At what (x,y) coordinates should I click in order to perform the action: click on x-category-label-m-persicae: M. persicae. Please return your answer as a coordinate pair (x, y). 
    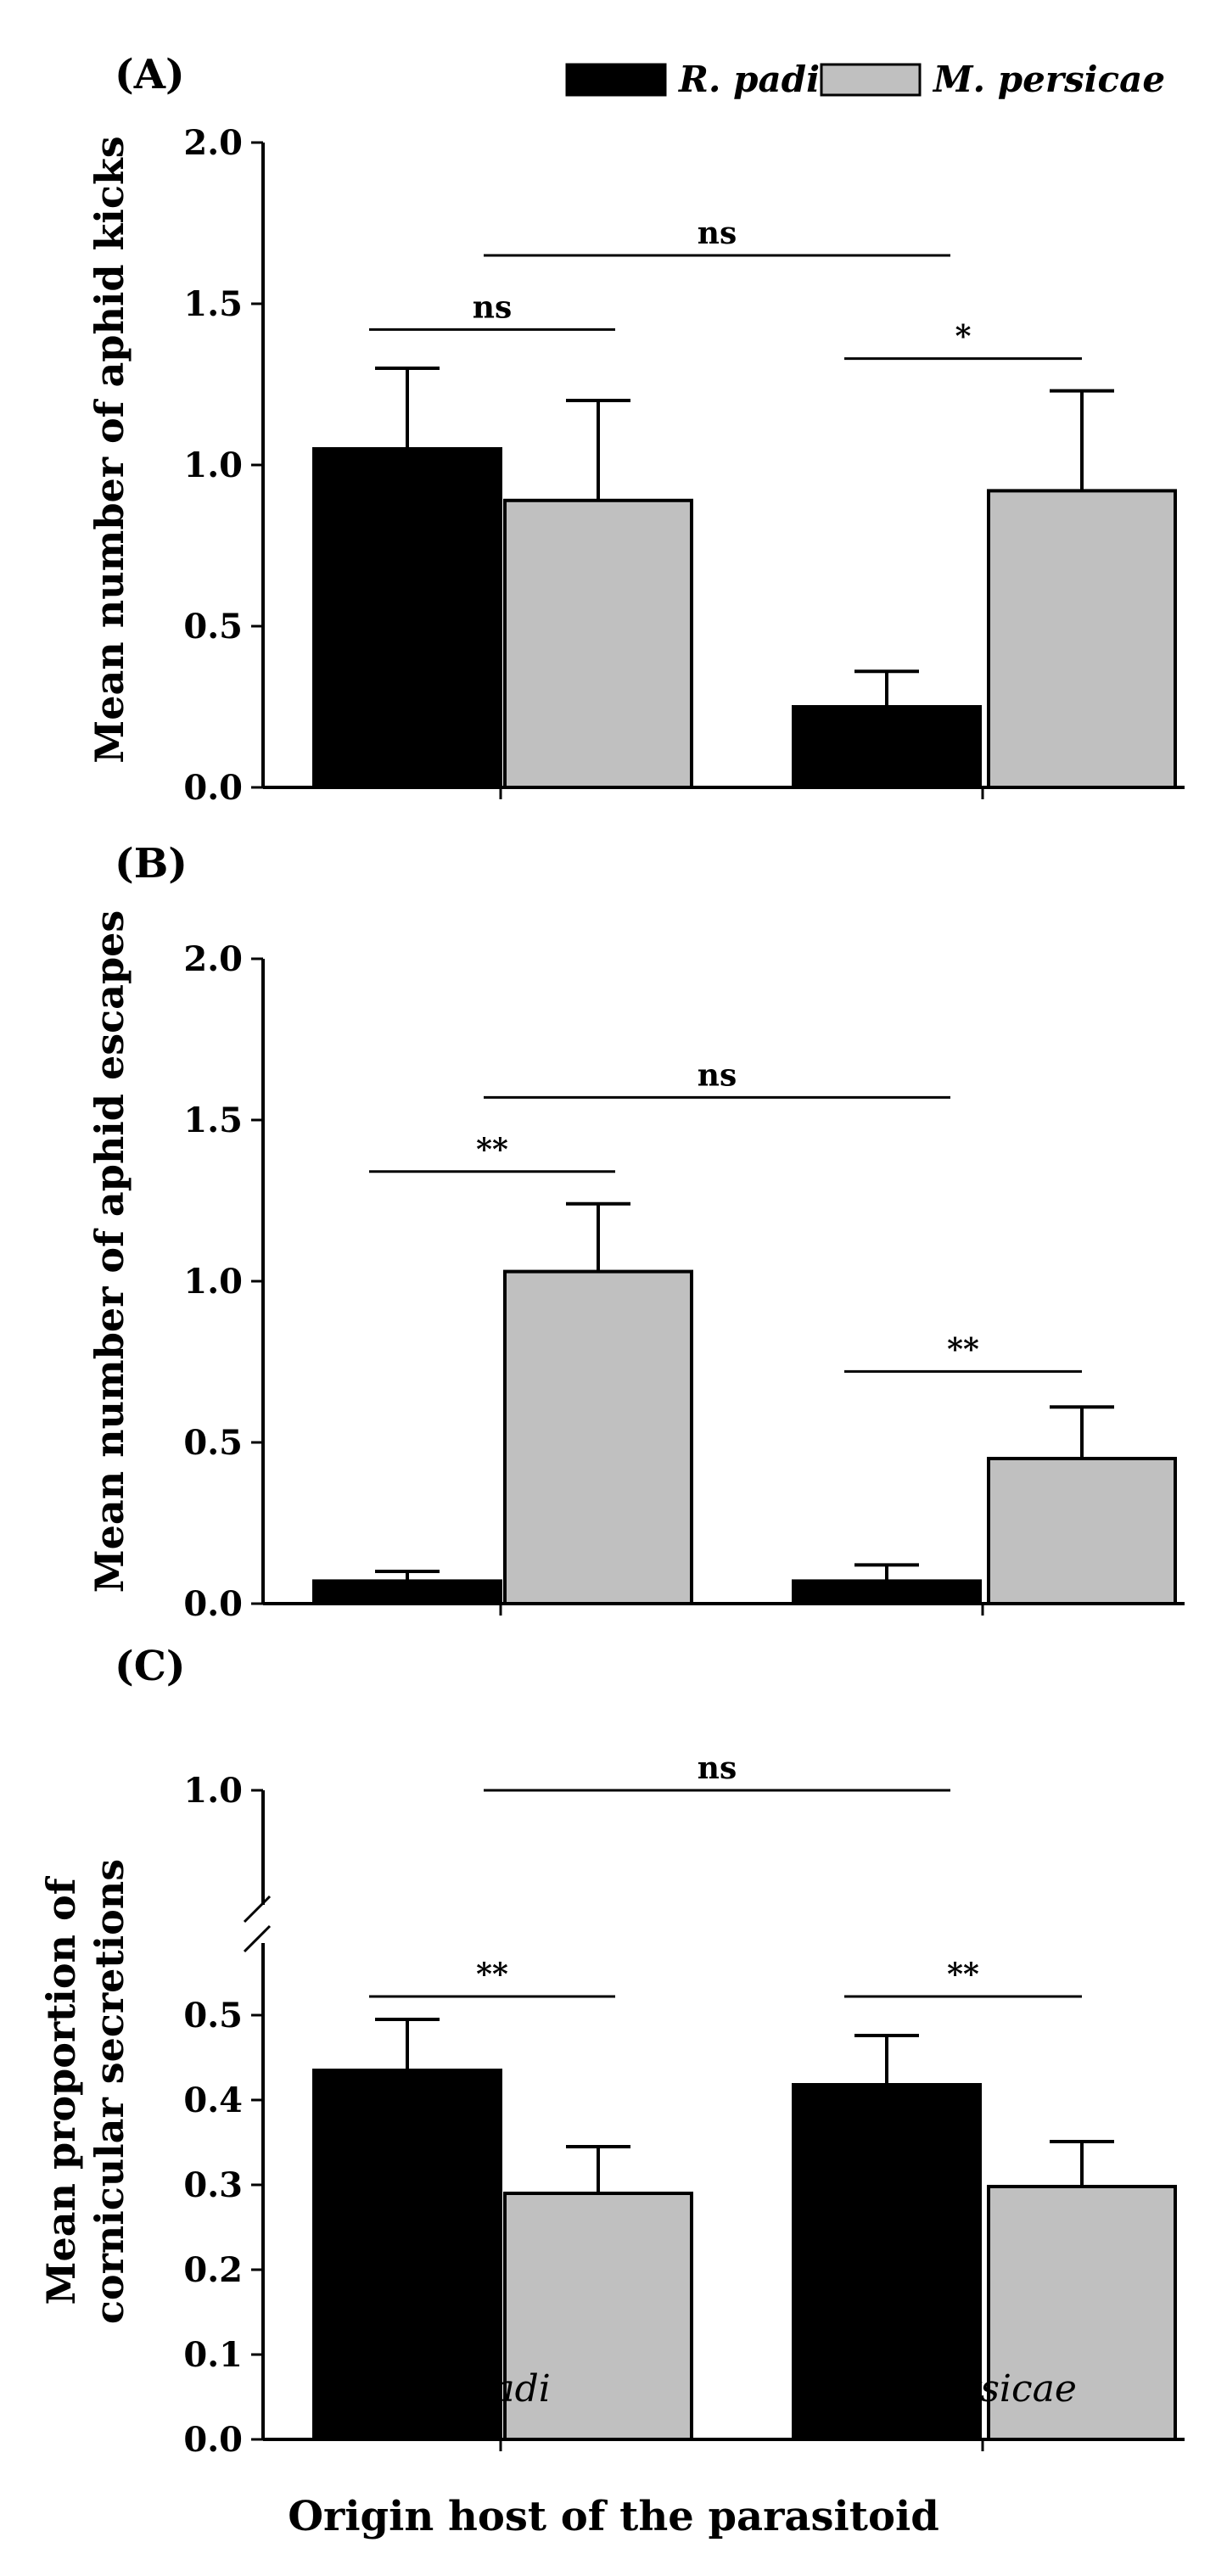
    Looking at the image, I should click on (965, 2389).